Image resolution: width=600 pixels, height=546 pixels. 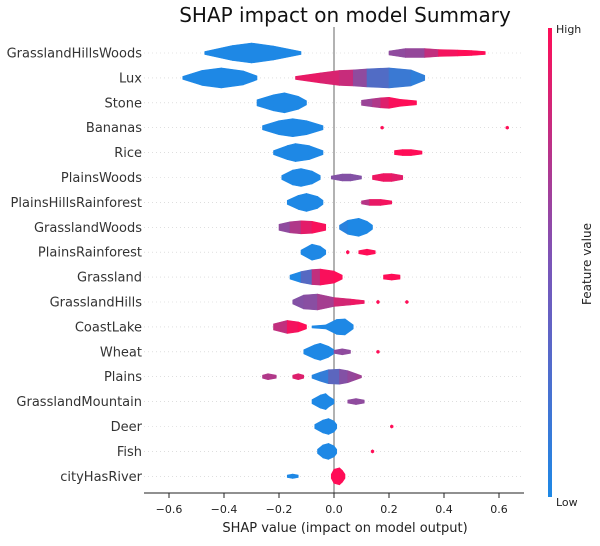 I want to click on feature-label: Plains, so click(x=123, y=377).